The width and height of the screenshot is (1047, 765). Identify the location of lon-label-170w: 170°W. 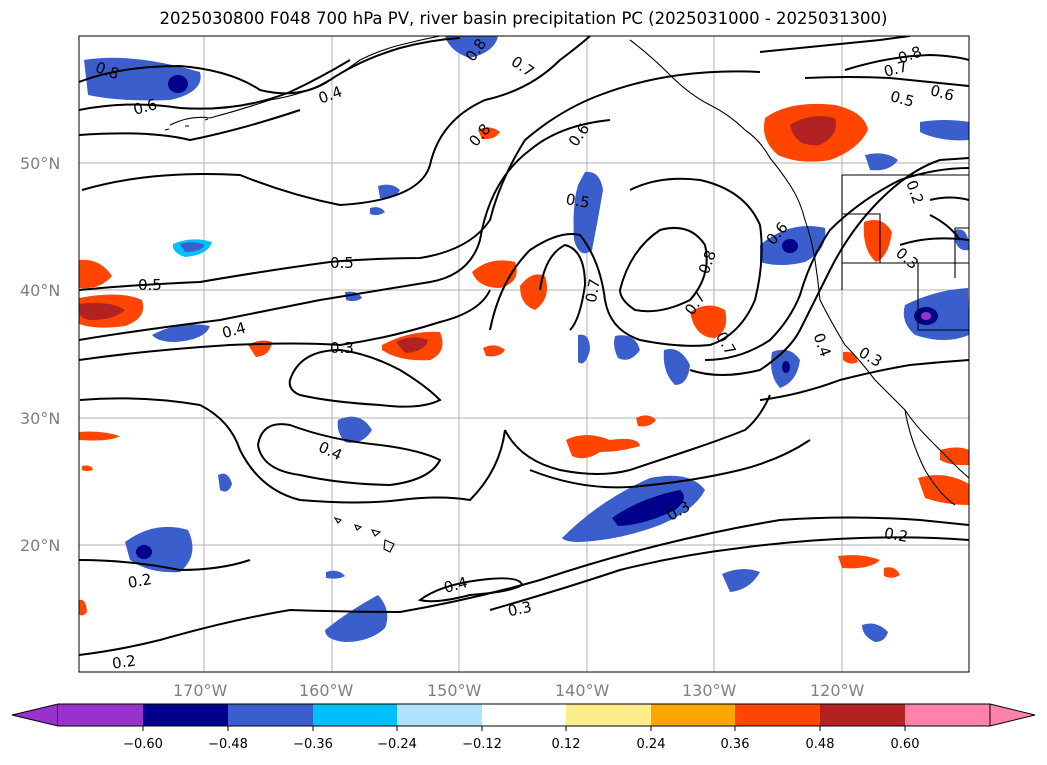
(200, 690).